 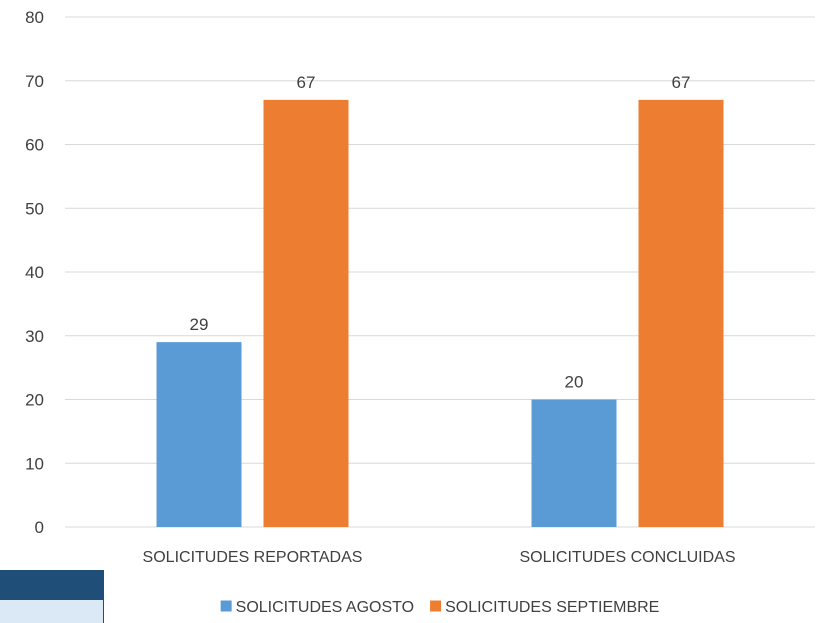 What do you see at coordinates (52, 585) in the screenshot?
I see `corner-header-bar` at bounding box center [52, 585].